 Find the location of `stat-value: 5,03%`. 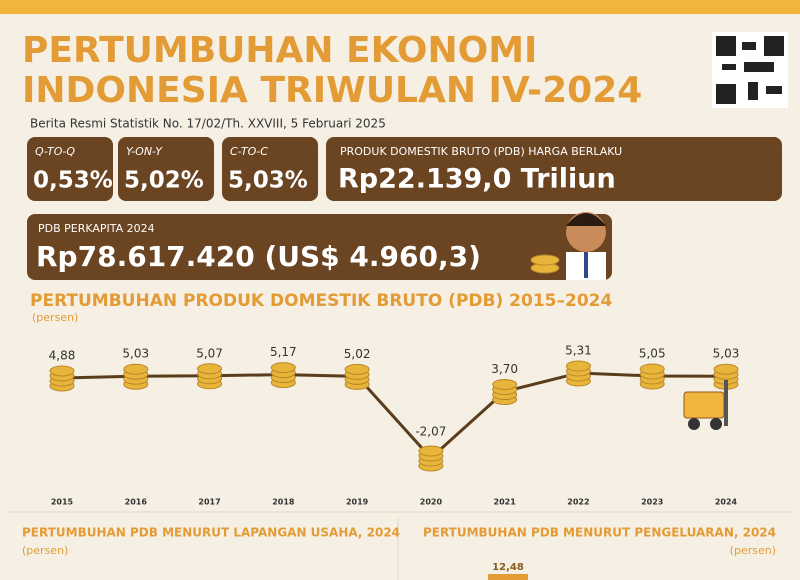

stat-value: 5,03% is located at coordinates (268, 181).